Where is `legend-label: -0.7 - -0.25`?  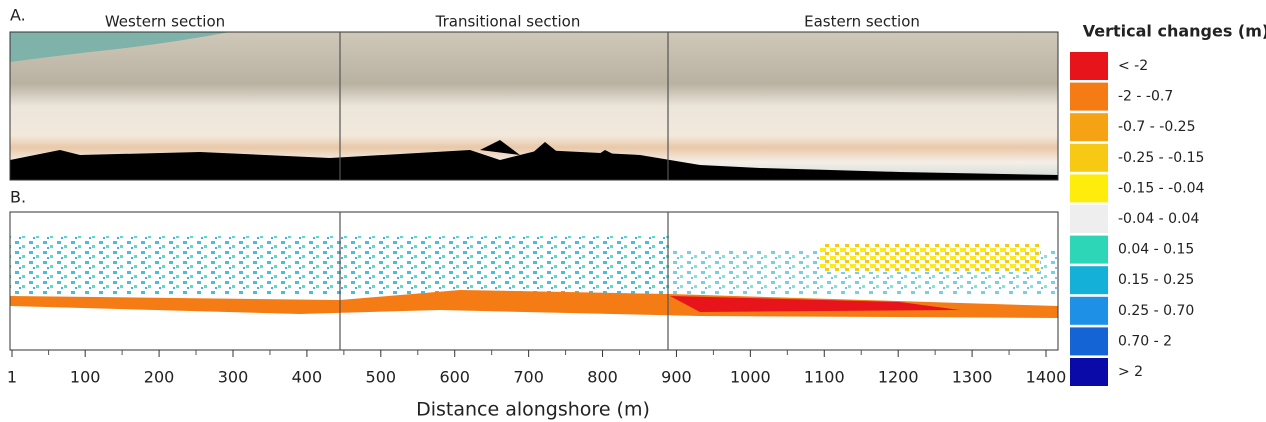
legend-label: -0.7 - -0.25 is located at coordinates (1157, 127).